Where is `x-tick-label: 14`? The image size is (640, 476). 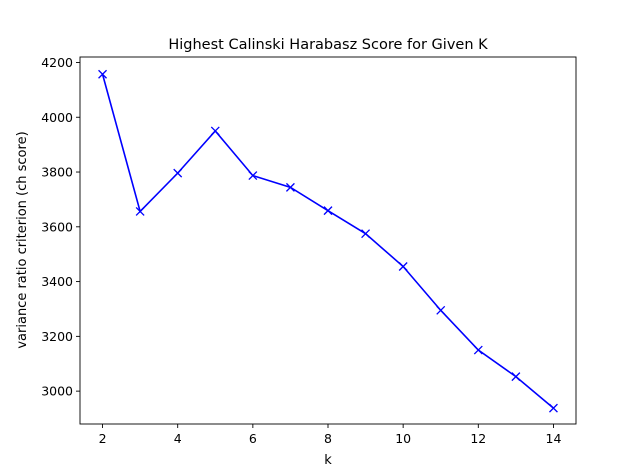
x-tick-label: 14 is located at coordinates (554, 438).